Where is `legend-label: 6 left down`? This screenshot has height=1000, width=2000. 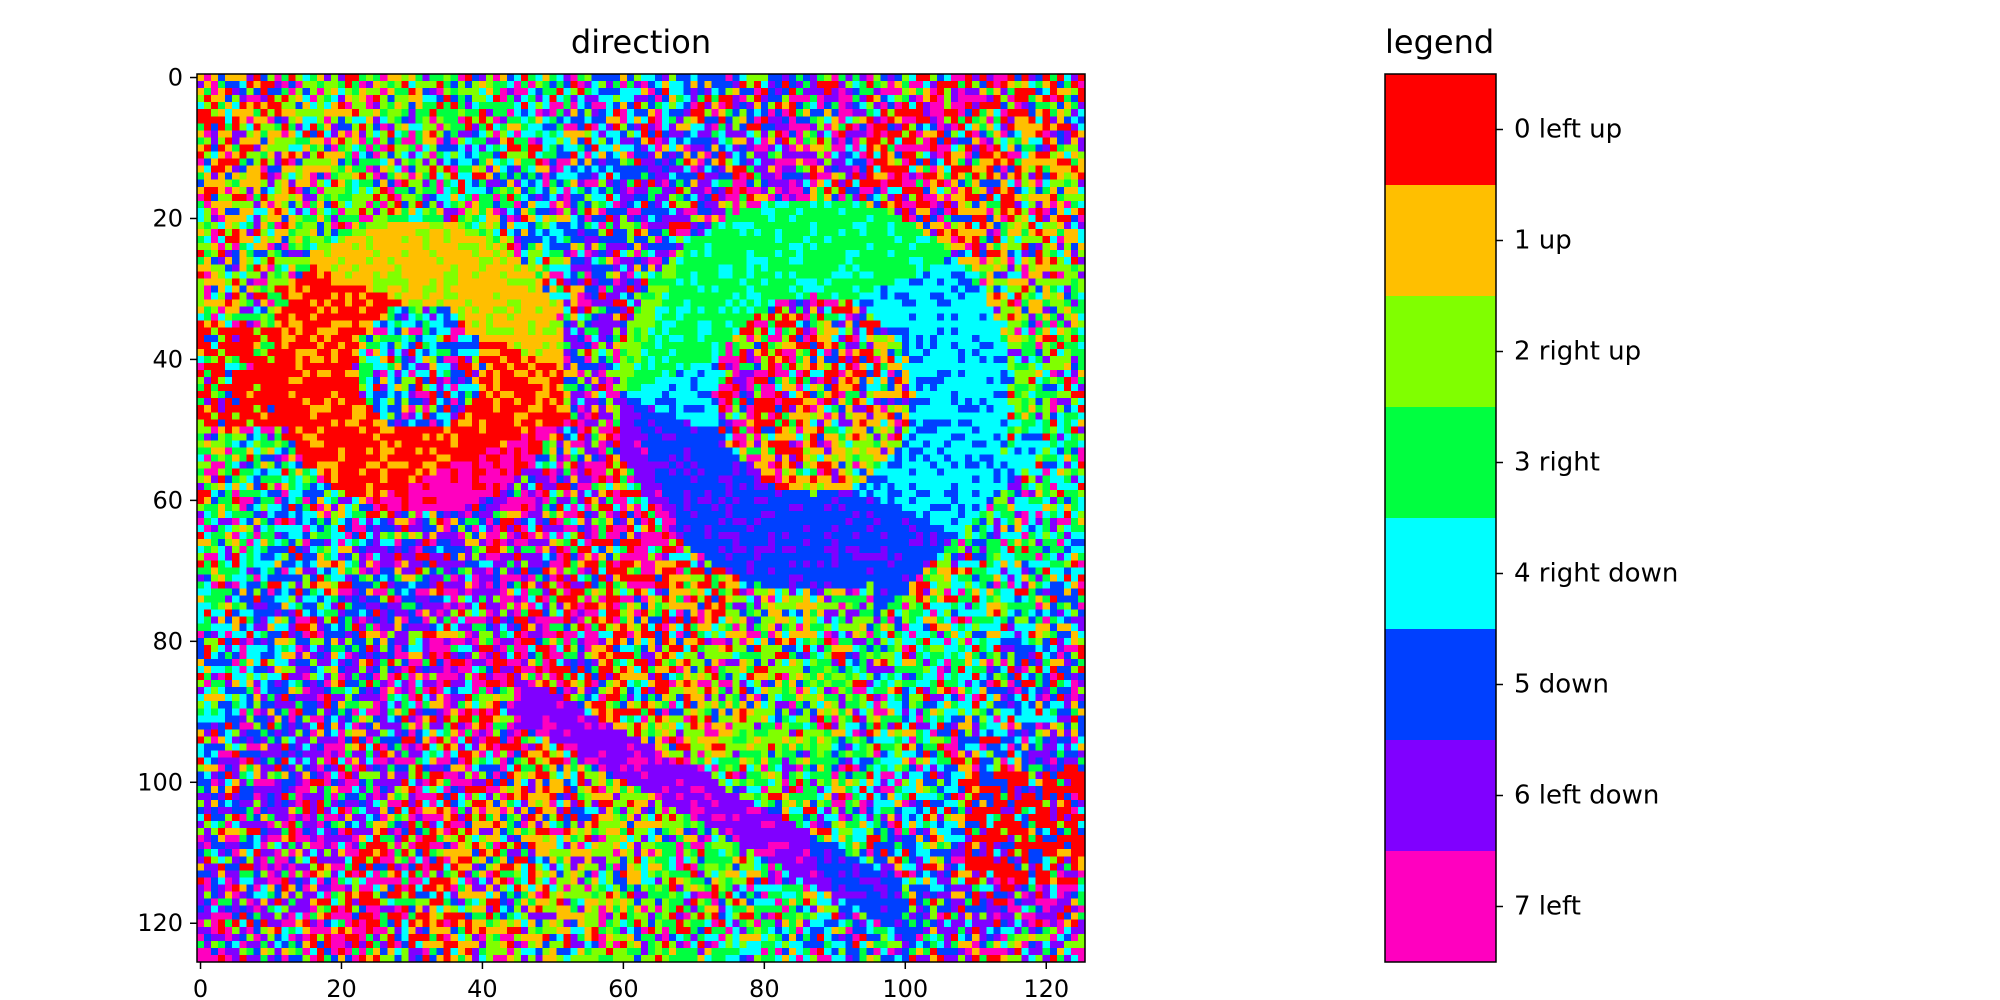
legend-label: 6 left down is located at coordinates (1586, 796).